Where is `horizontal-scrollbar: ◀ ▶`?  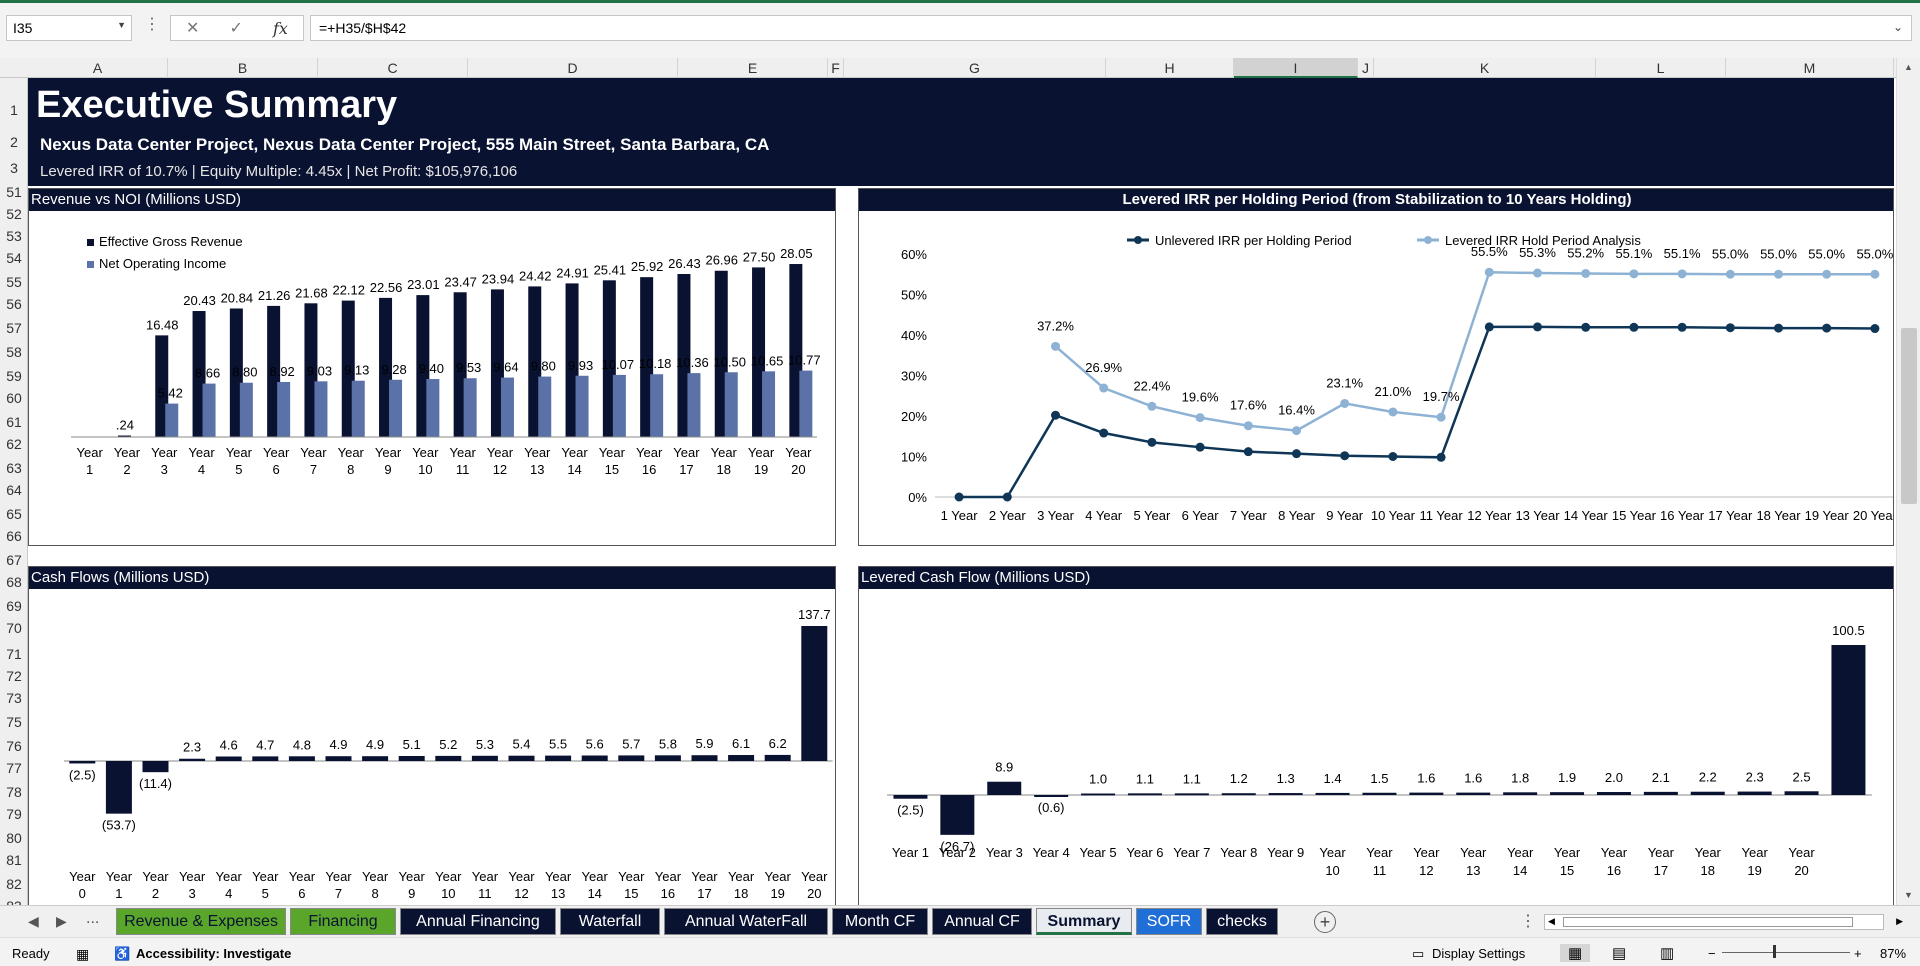
horizontal-scrollbar: ◀ ▶ is located at coordinates (1723, 922).